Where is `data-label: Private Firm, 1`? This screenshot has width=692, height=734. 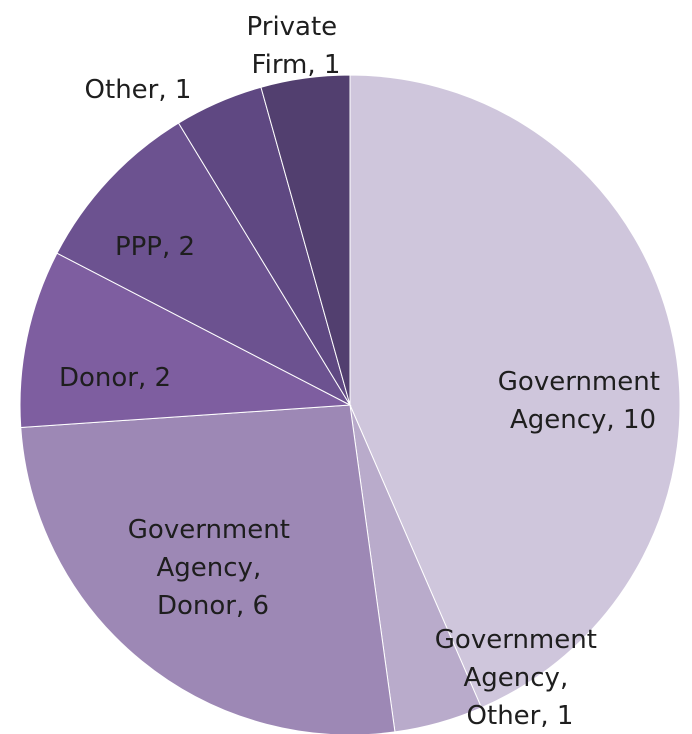
data-label: Private Firm, 1 is located at coordinates (296, 46).